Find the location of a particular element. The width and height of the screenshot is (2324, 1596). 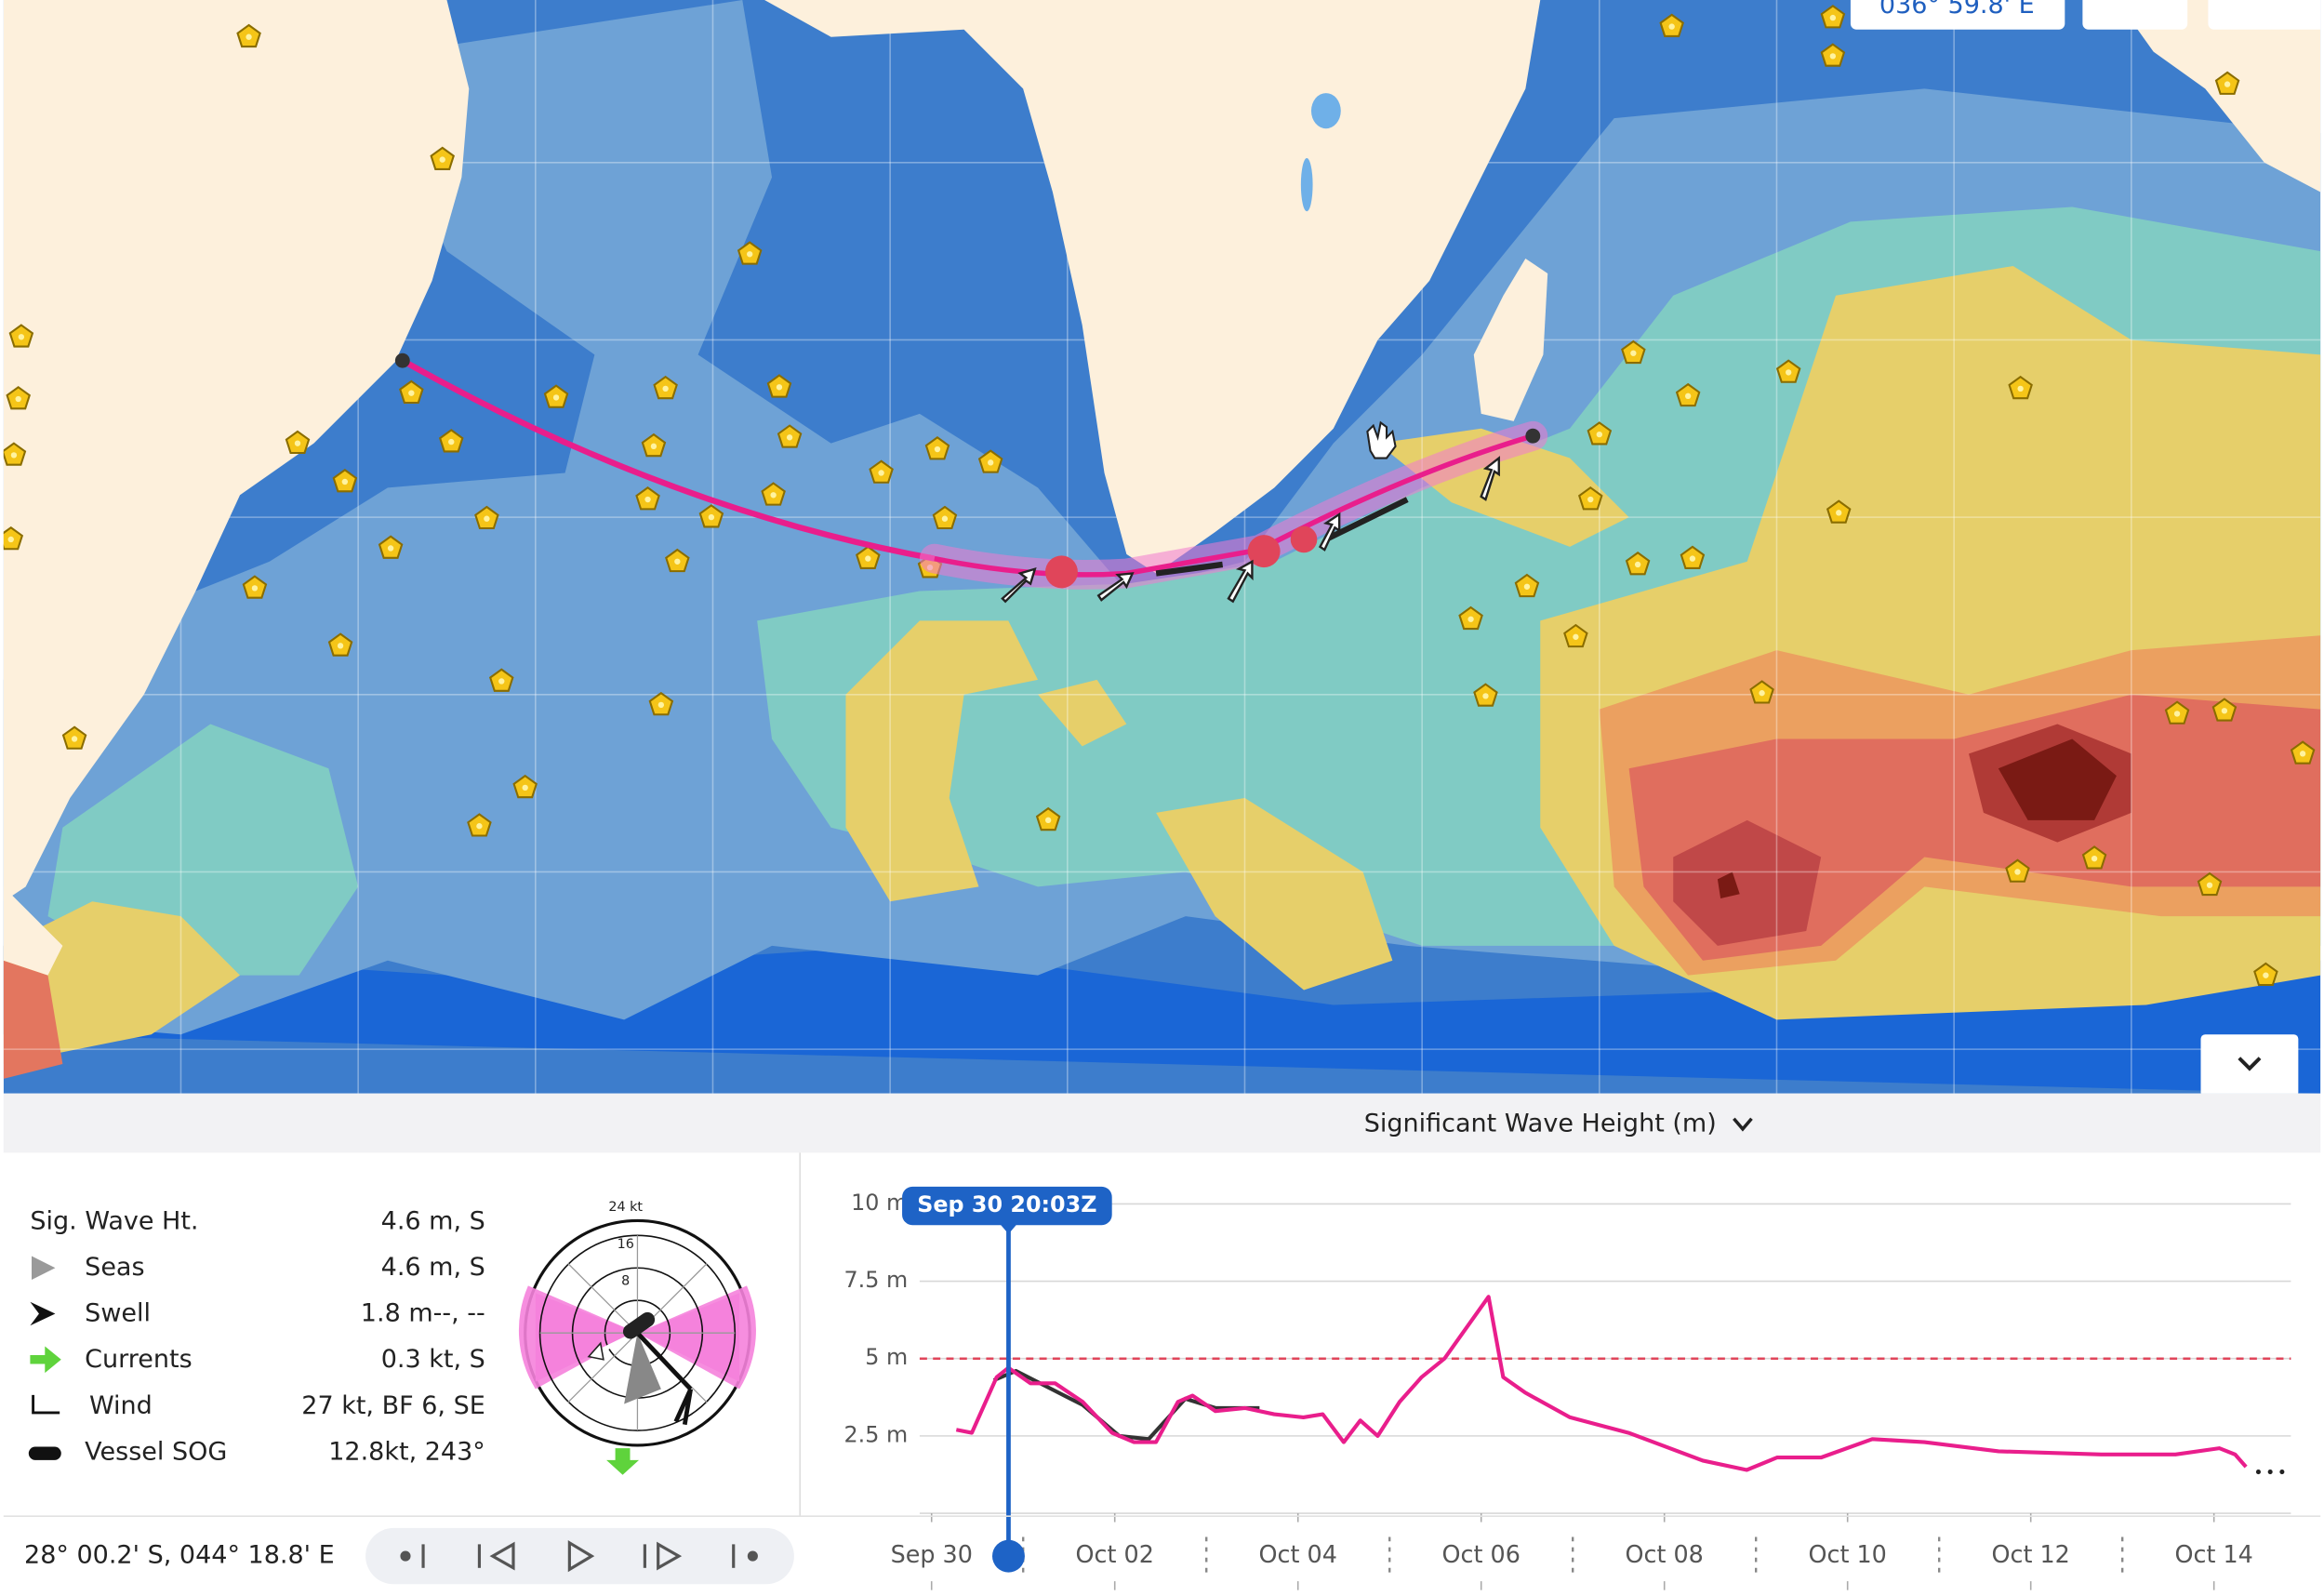

x-tick-label: Oct 12 is located at coordinates (2031, 1554).